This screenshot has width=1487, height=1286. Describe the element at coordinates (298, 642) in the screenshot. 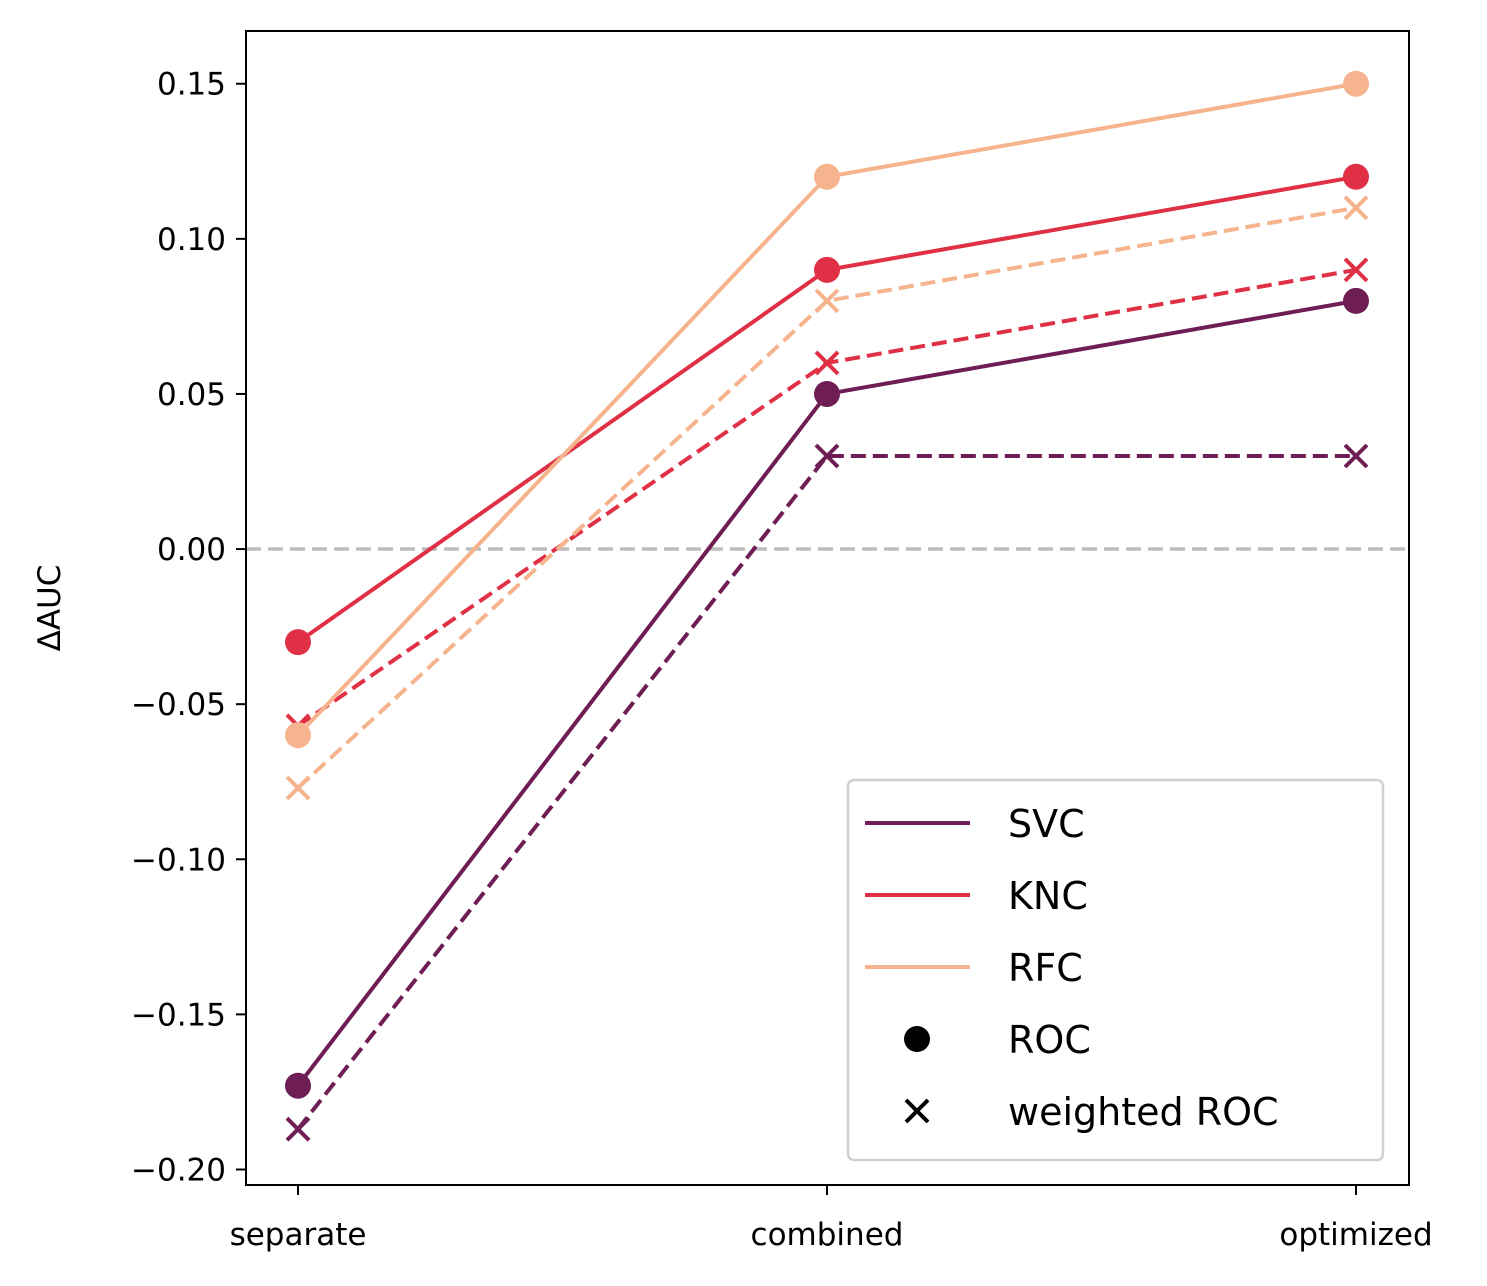

I see `point-knc-roc-separate` at that location.